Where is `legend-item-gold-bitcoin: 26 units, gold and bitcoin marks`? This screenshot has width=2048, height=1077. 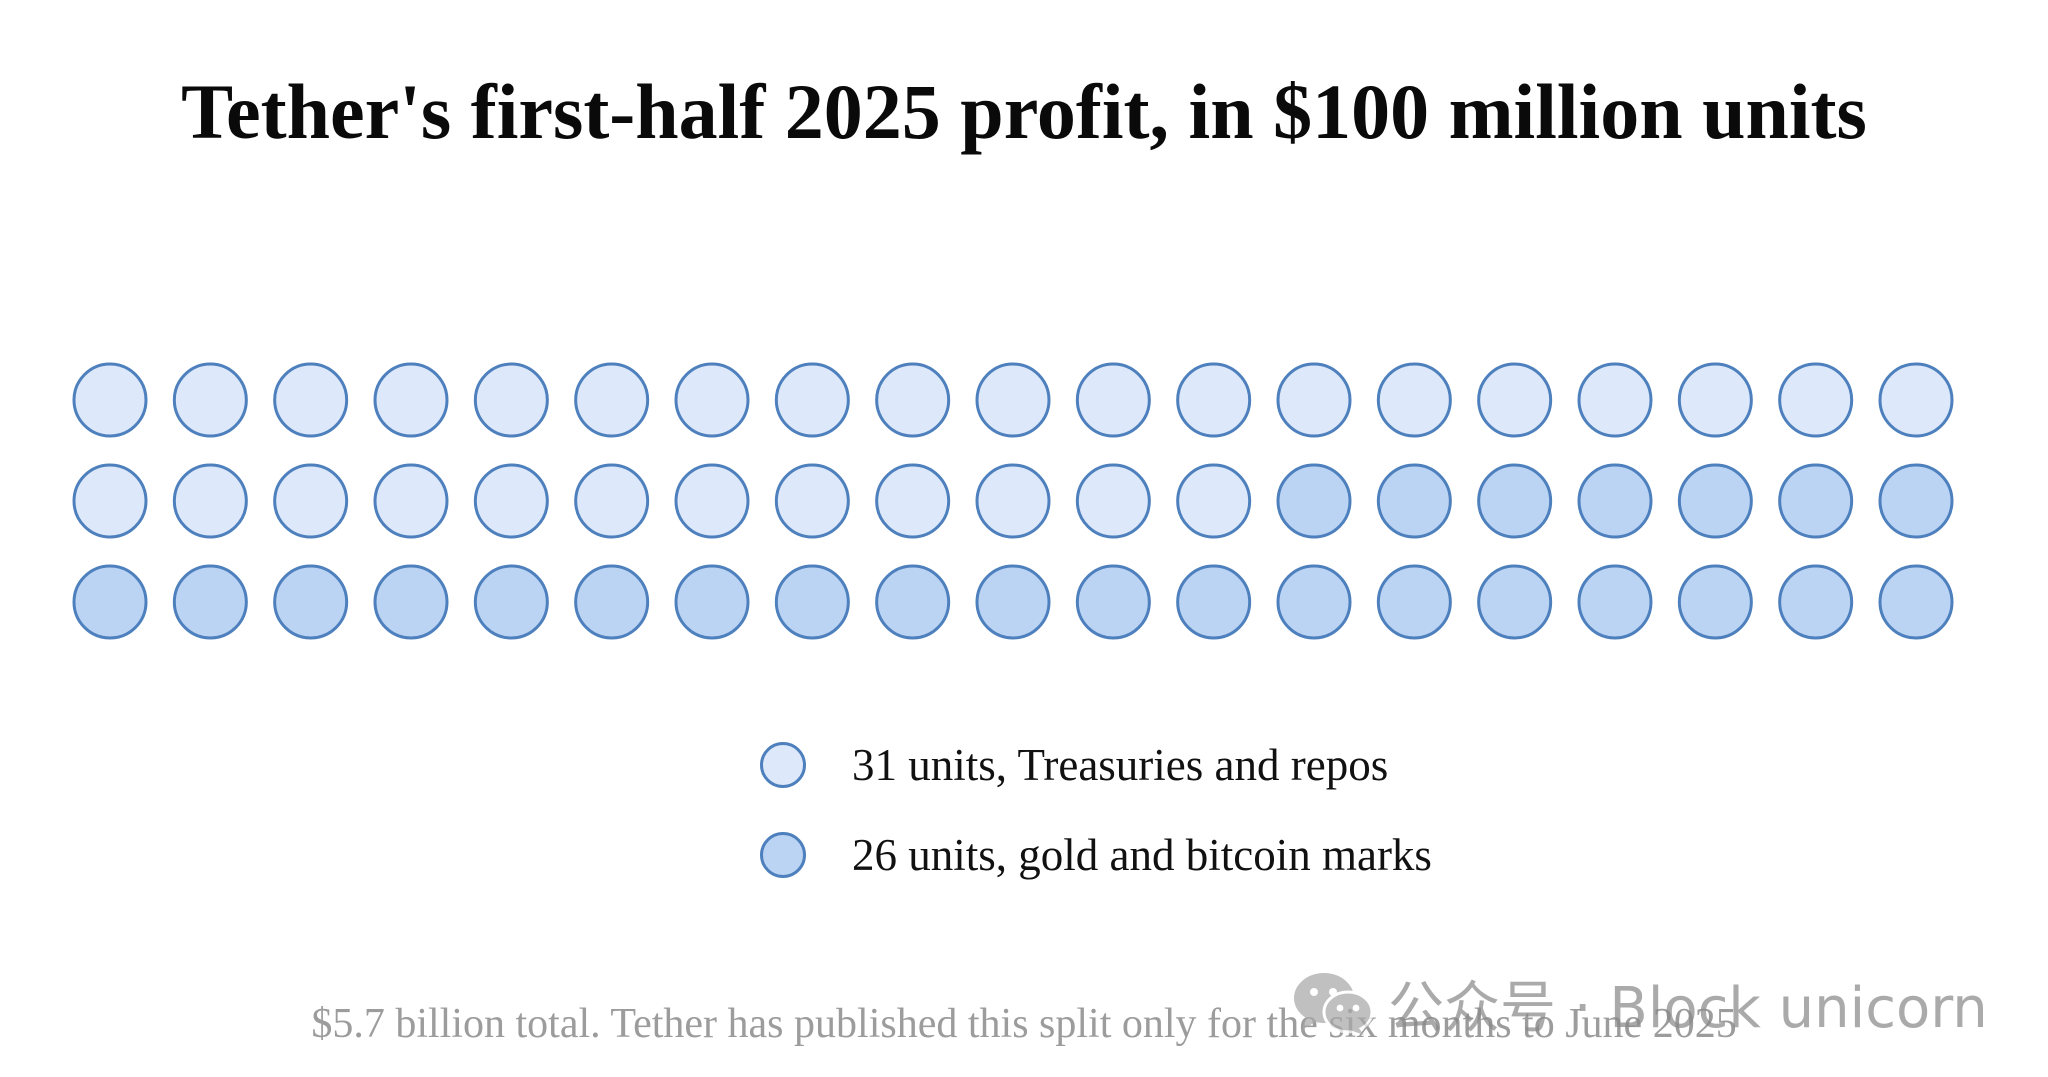 legend-item-gold-bitcoin: 26 units, gold and bitcoin marks is located at coordinates (1096, 855).